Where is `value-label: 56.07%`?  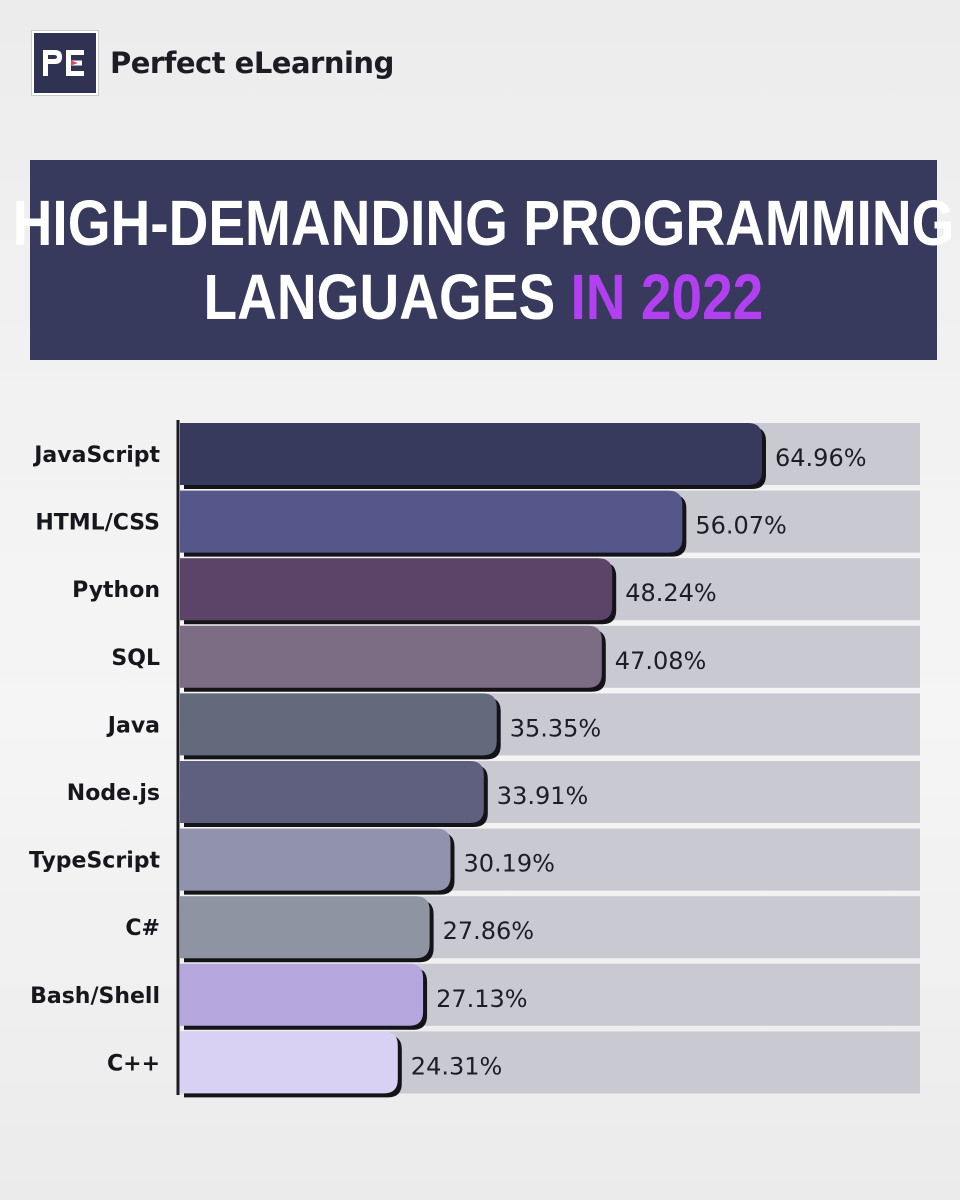
value-label: 56.07% is located at coordinates (741, 526).